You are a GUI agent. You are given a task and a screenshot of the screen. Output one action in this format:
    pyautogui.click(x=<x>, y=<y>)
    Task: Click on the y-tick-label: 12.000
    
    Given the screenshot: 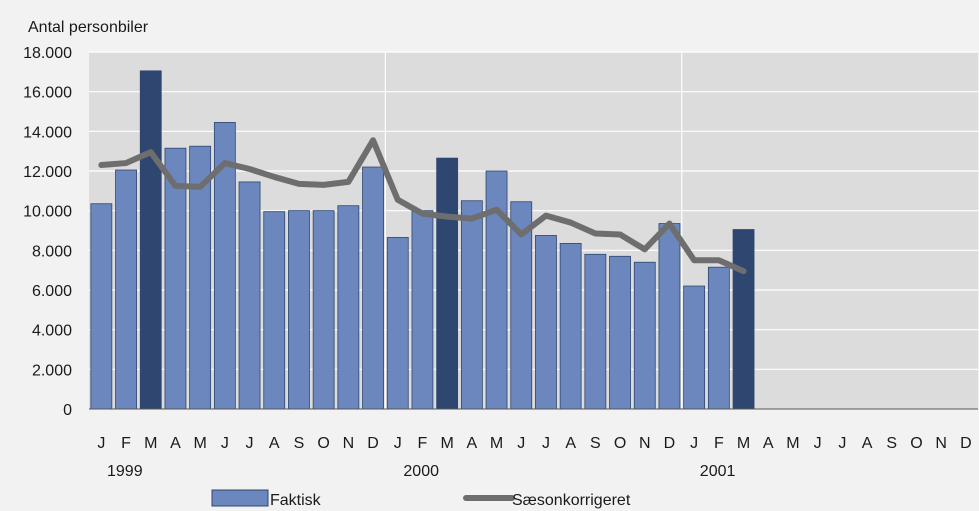 What is the action you would take?
    pyautogui.click(x=47, y=172)
    